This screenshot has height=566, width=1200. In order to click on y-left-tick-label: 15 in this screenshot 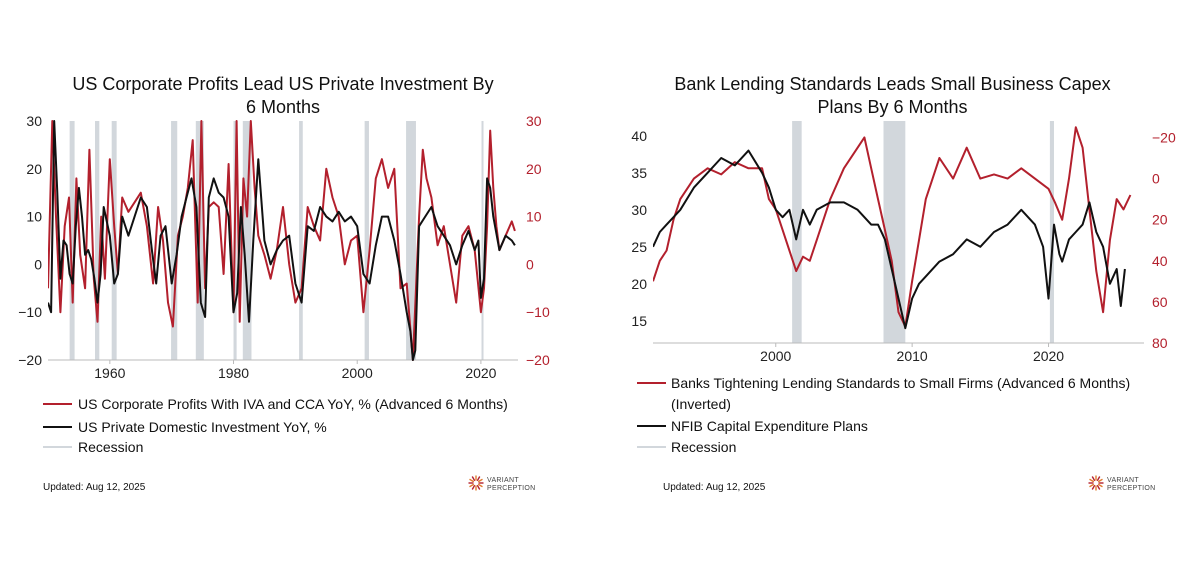, I will do `click(639, 321)`.